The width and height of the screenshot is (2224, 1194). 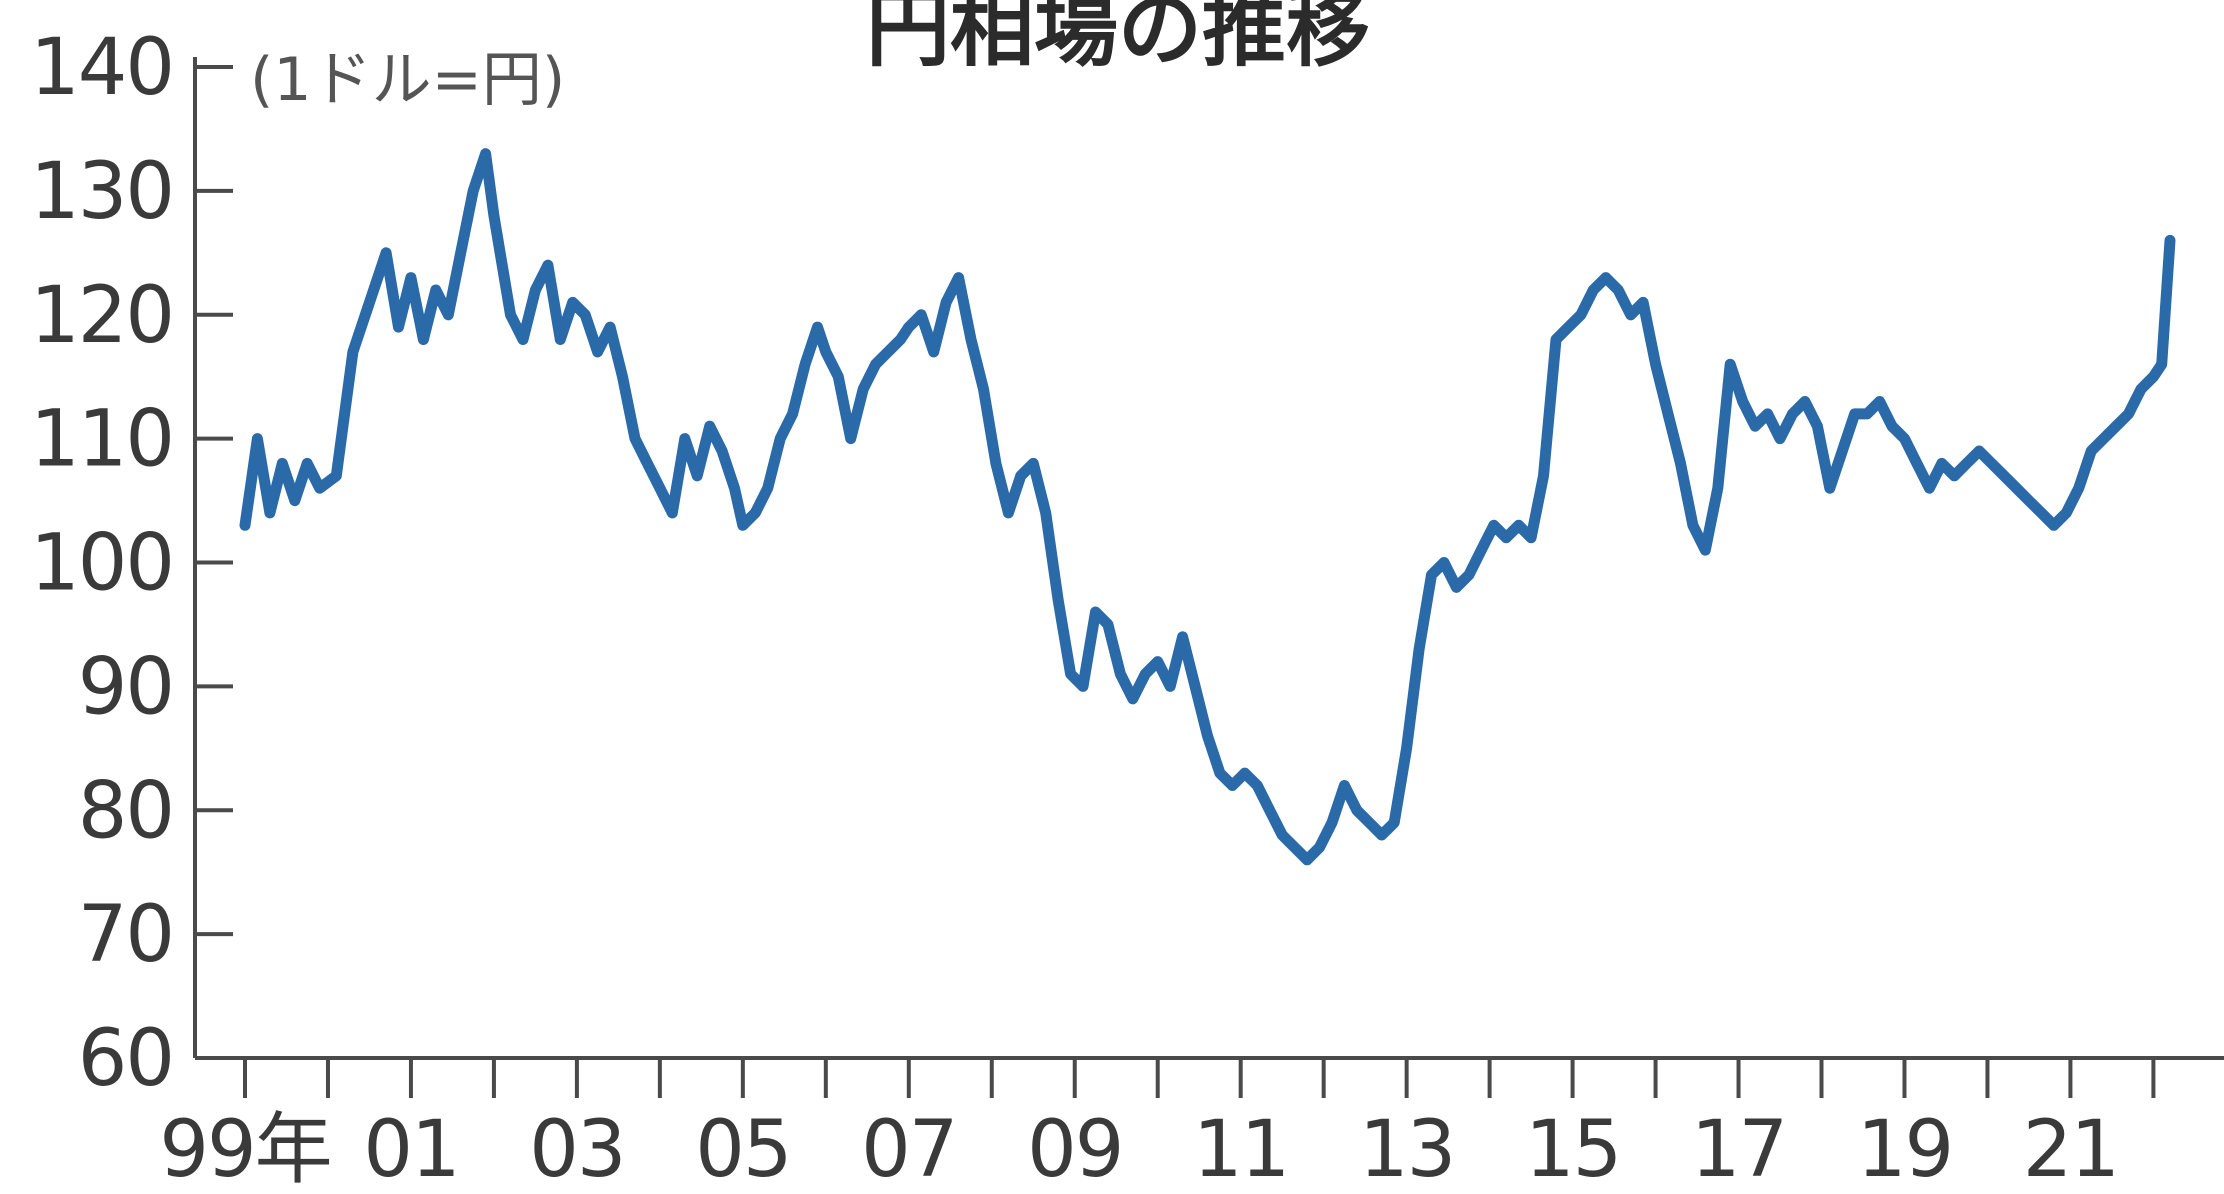 I want to click on x-tick-label: 21, so click(x=2070, y=1149).